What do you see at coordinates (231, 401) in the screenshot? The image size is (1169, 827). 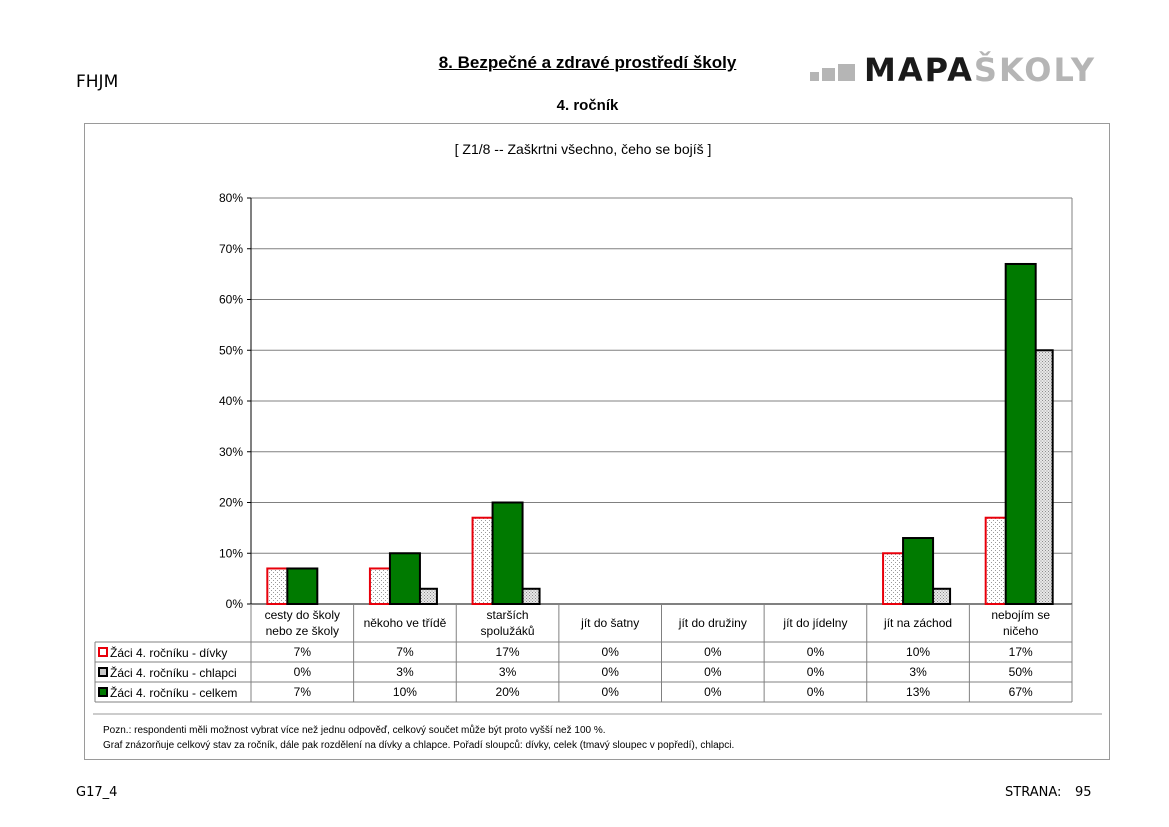 I see `y-tick-label: 40%` at bounding box center [231, 401].